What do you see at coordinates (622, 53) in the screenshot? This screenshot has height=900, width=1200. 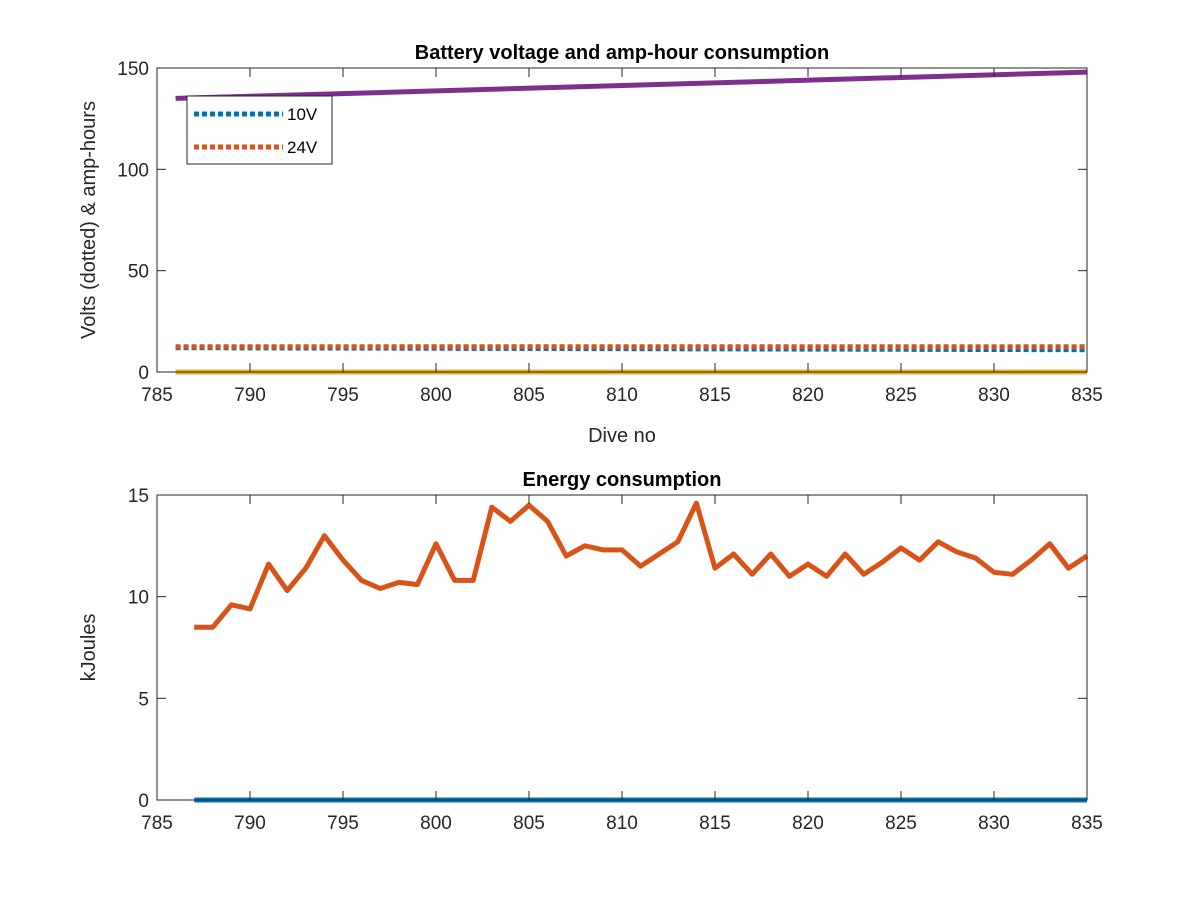 I see `chart-title: Battery voltage and amp-hour consumption` at bounding box center [622, 53].